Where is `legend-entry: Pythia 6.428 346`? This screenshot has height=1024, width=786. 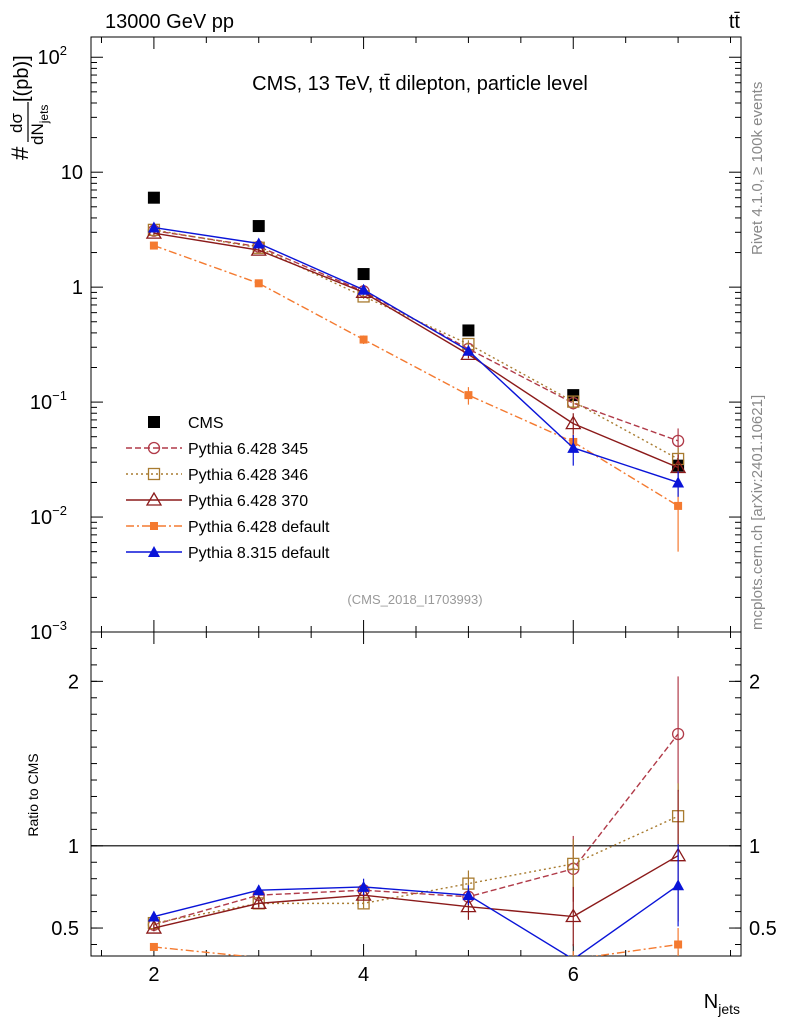 legend-entry: Pythia 6.428 346 is located at coordinates (217, 475).